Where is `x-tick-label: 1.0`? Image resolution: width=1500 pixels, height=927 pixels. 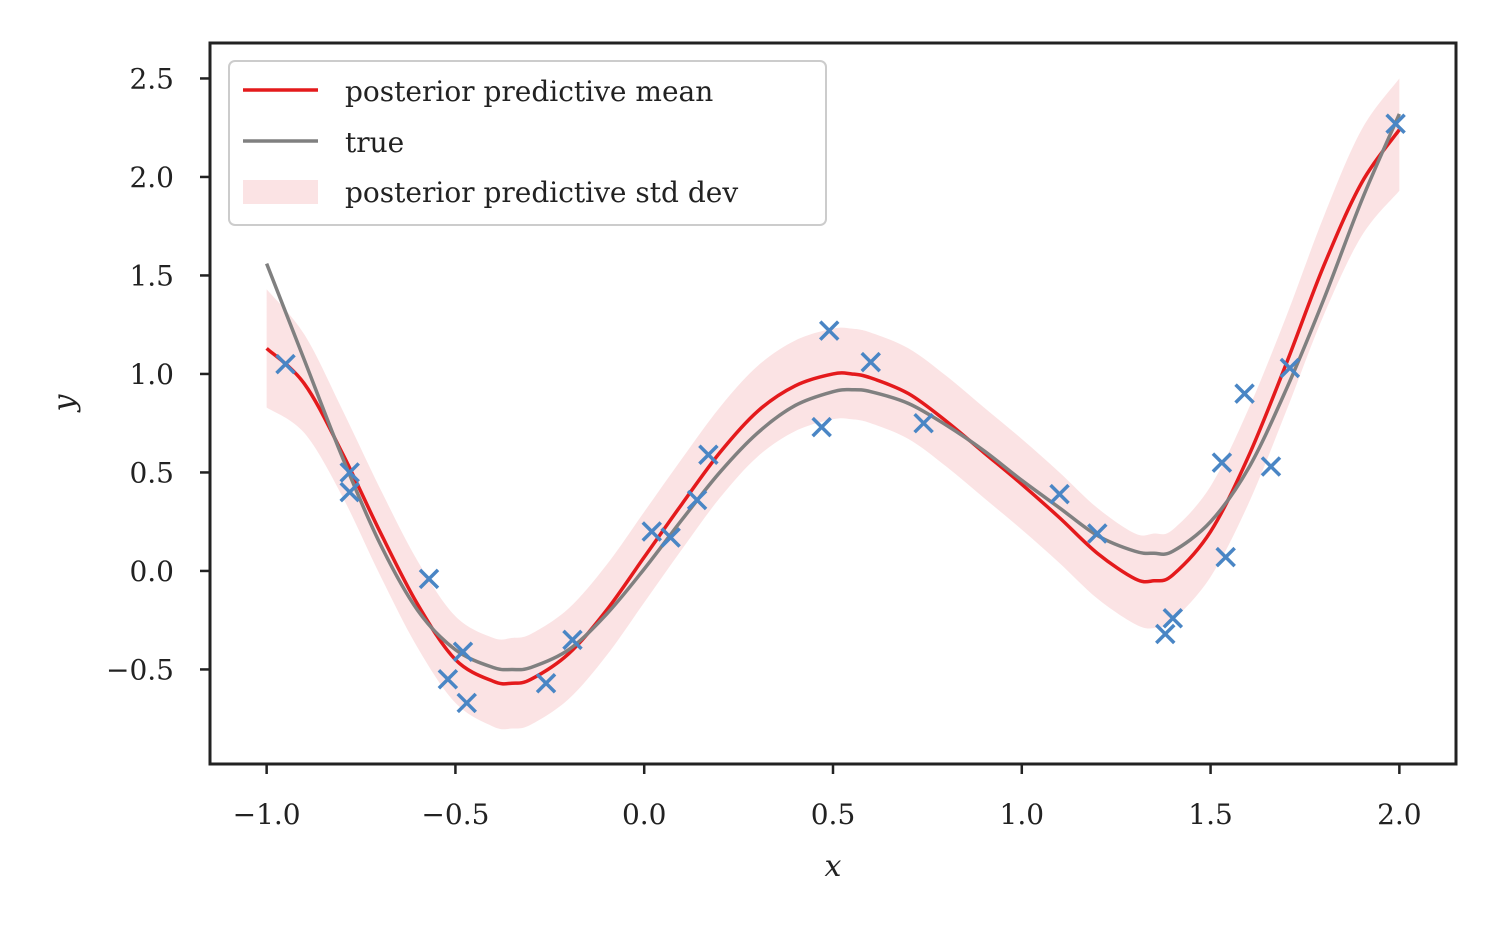
x-tick-label: 1.0 is located at coordinates (1022, 814).